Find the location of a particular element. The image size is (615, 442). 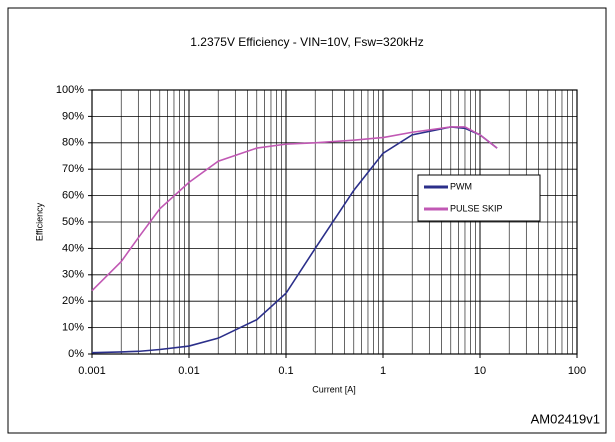

y-tick-label: 20% is located at coordinates (73, 301).